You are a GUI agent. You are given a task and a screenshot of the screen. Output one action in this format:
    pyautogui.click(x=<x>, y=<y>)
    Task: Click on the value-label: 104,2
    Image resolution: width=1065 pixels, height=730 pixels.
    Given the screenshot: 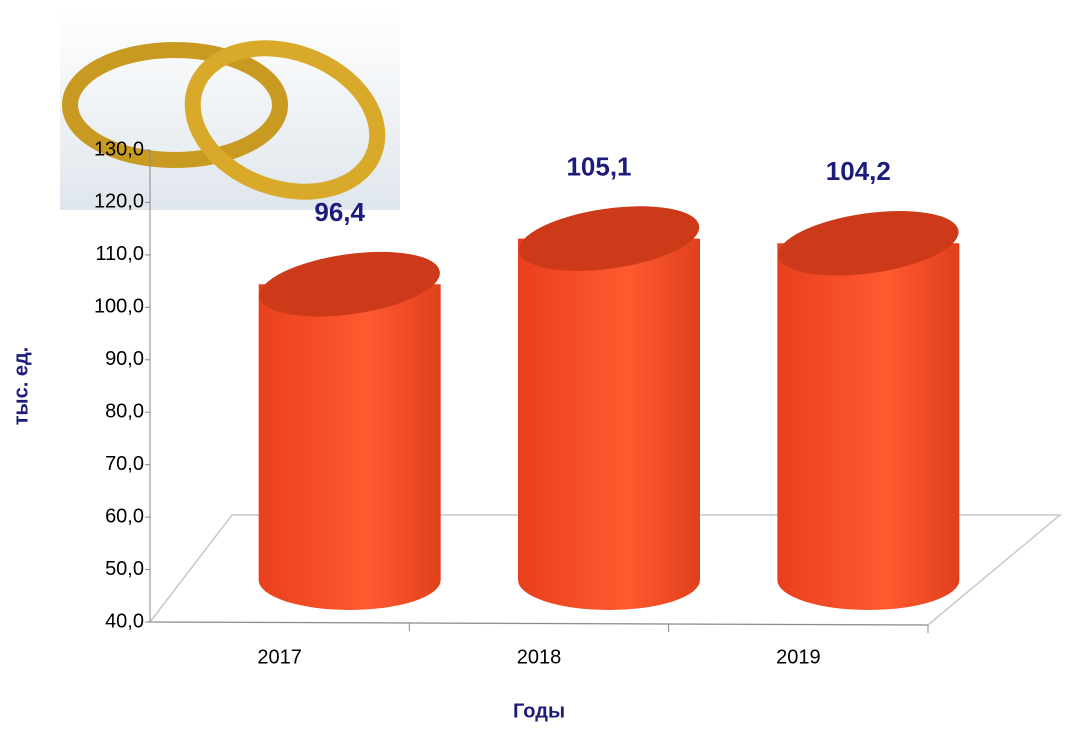 What is the action you would take?
    pyautogui.click(x=858, y=171)
    